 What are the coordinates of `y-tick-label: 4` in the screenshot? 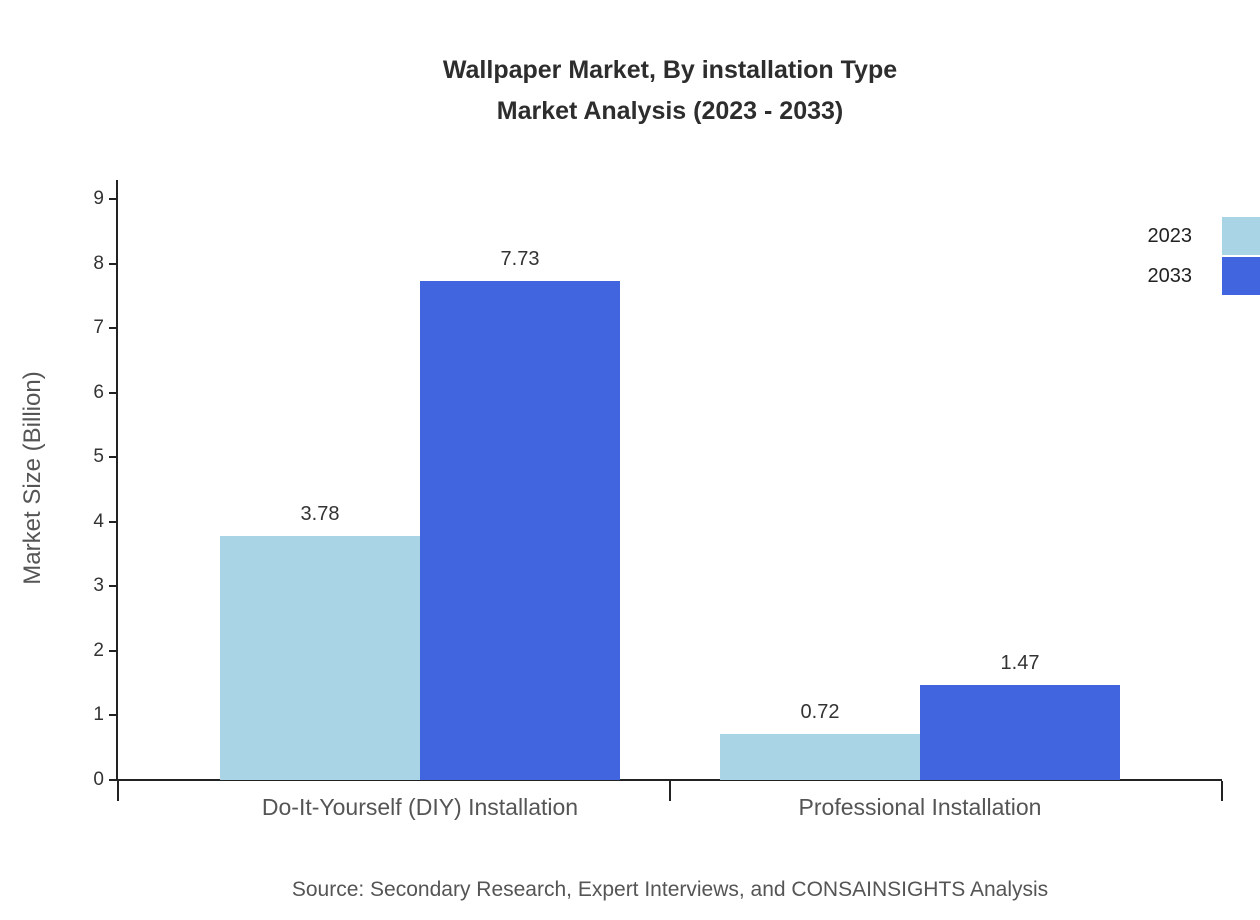 It's located at (98, 521).